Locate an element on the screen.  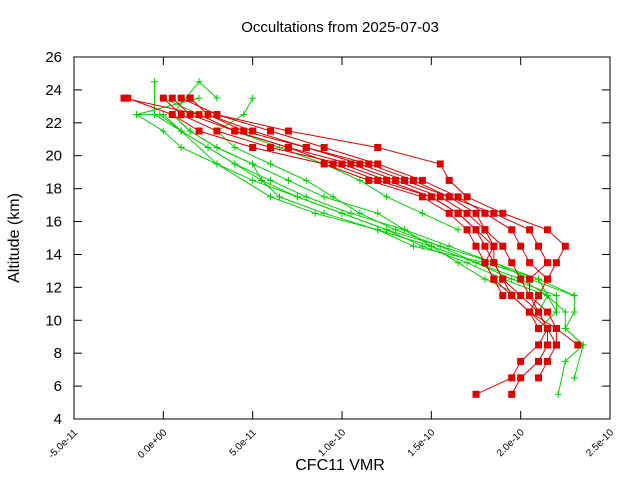
x-tick-label: 5.0e-11 is located at coordinates (244, 443).